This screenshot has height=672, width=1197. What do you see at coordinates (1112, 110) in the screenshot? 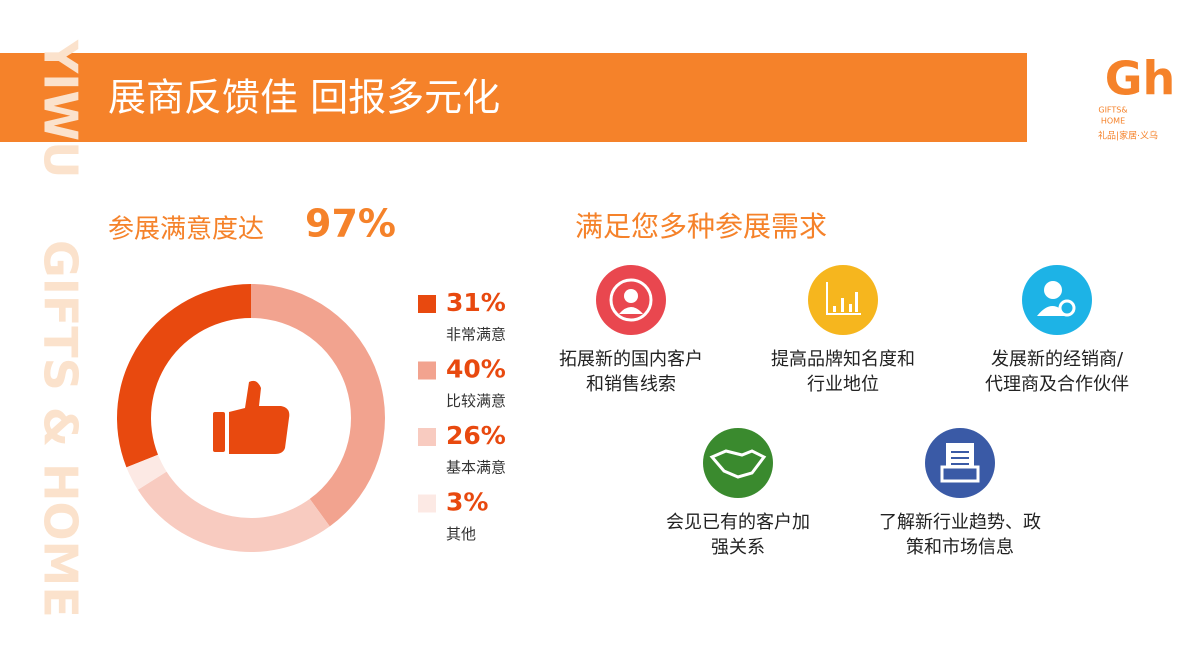
I see `logo-text: GIFTS&` at bounding box center [1112, 110].